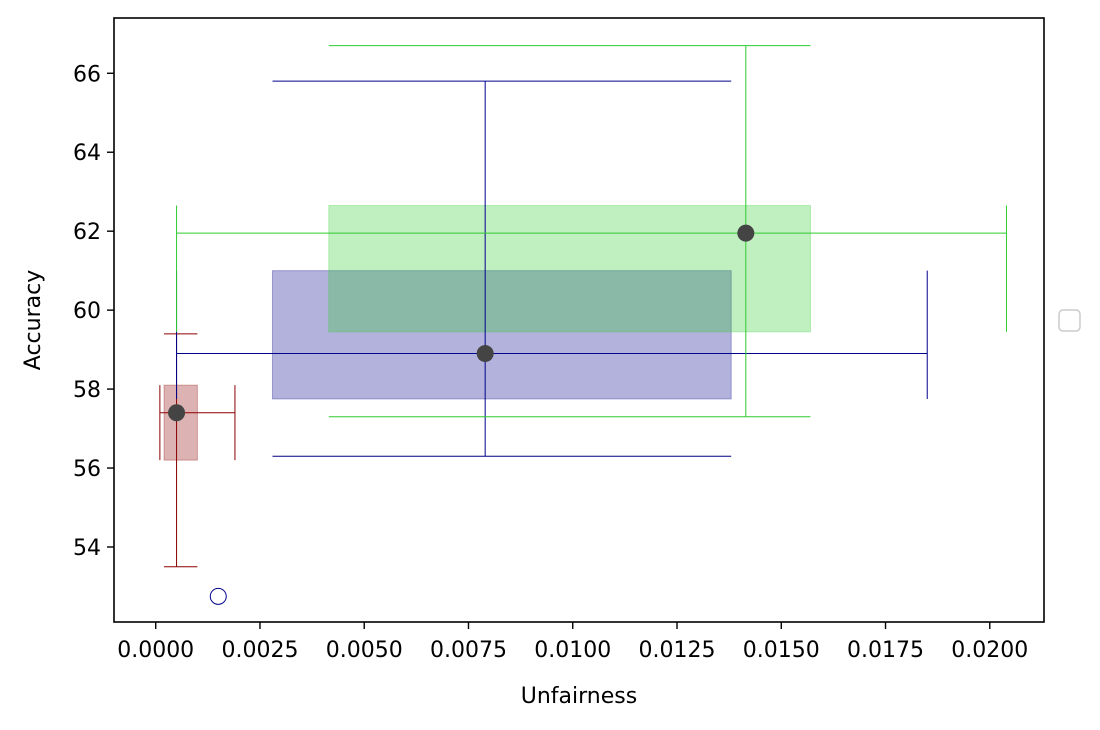 The width and height of the screenshot is (1100, 730). Describe the element at coordinates (572, 650) in the screenshot. I see `x-tick-label: 0.0100` at that location.